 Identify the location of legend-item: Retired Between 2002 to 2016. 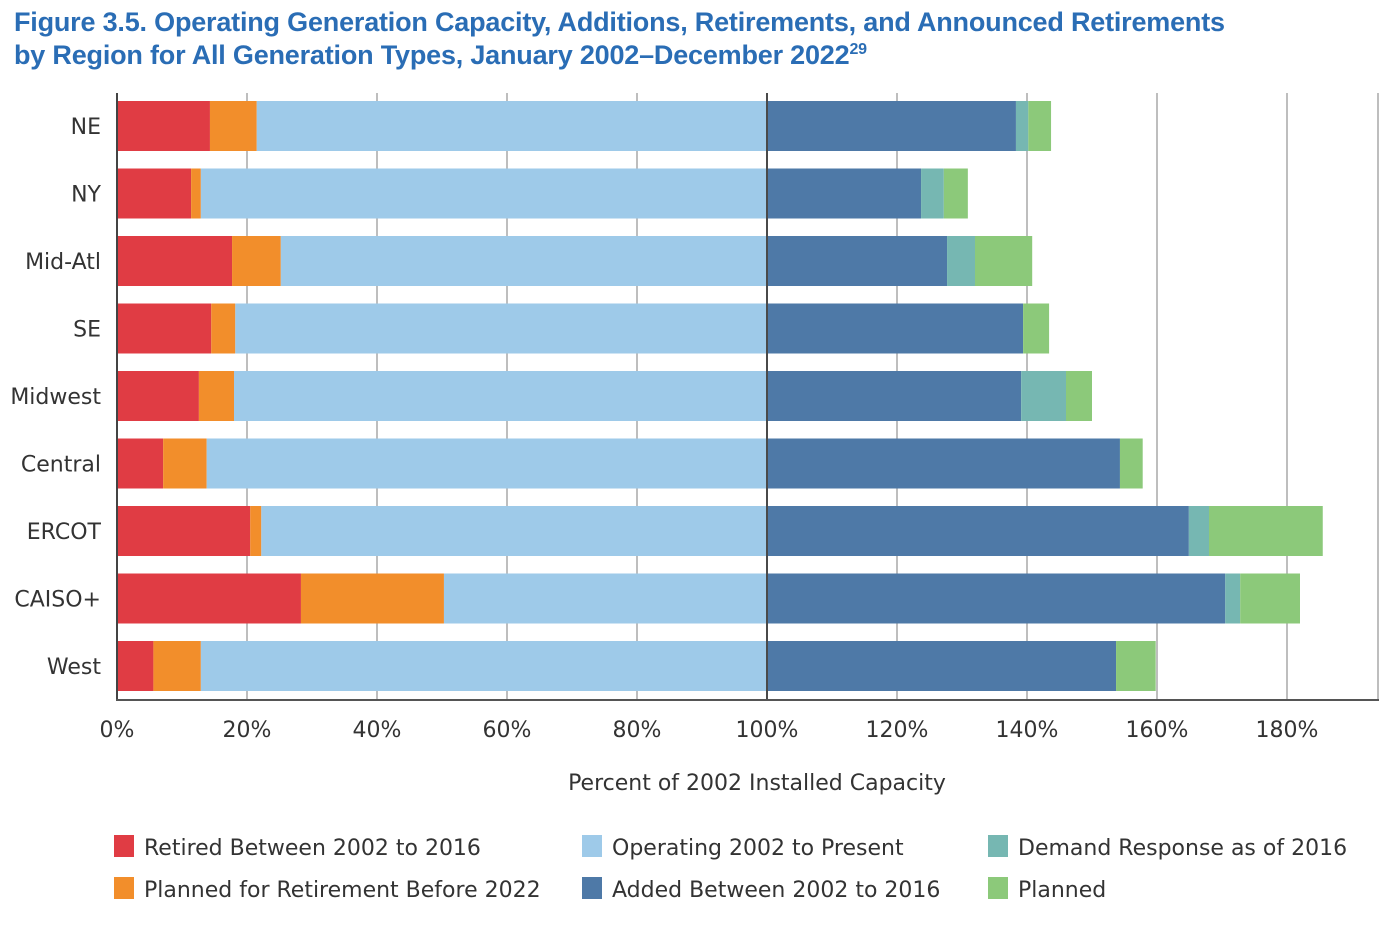
(297, 848).